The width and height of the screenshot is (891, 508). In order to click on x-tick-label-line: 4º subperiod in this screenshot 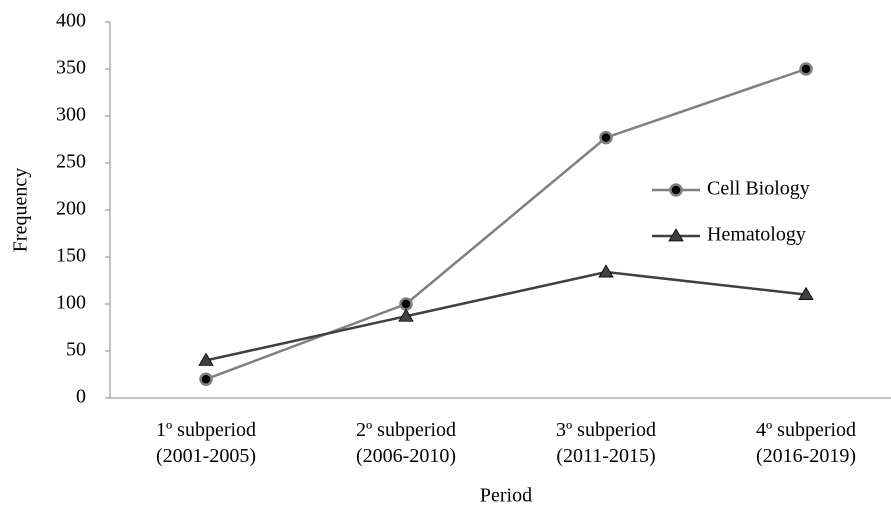, I will do `click(806, 430)`.